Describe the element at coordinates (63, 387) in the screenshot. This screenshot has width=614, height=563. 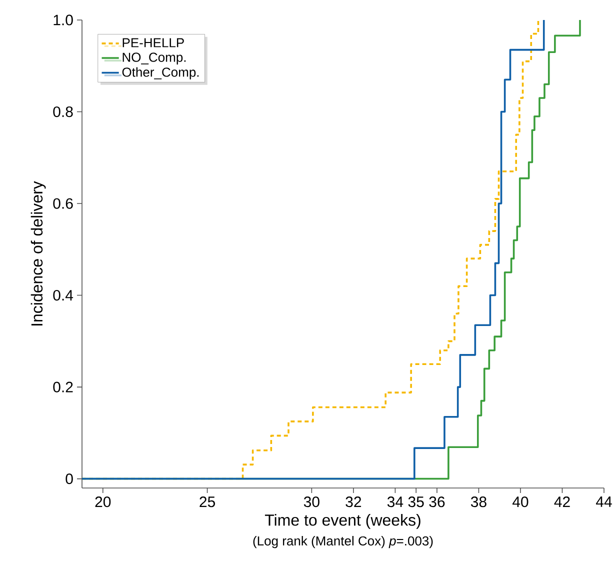
I see `y-tick-label: 0.2` at that location.